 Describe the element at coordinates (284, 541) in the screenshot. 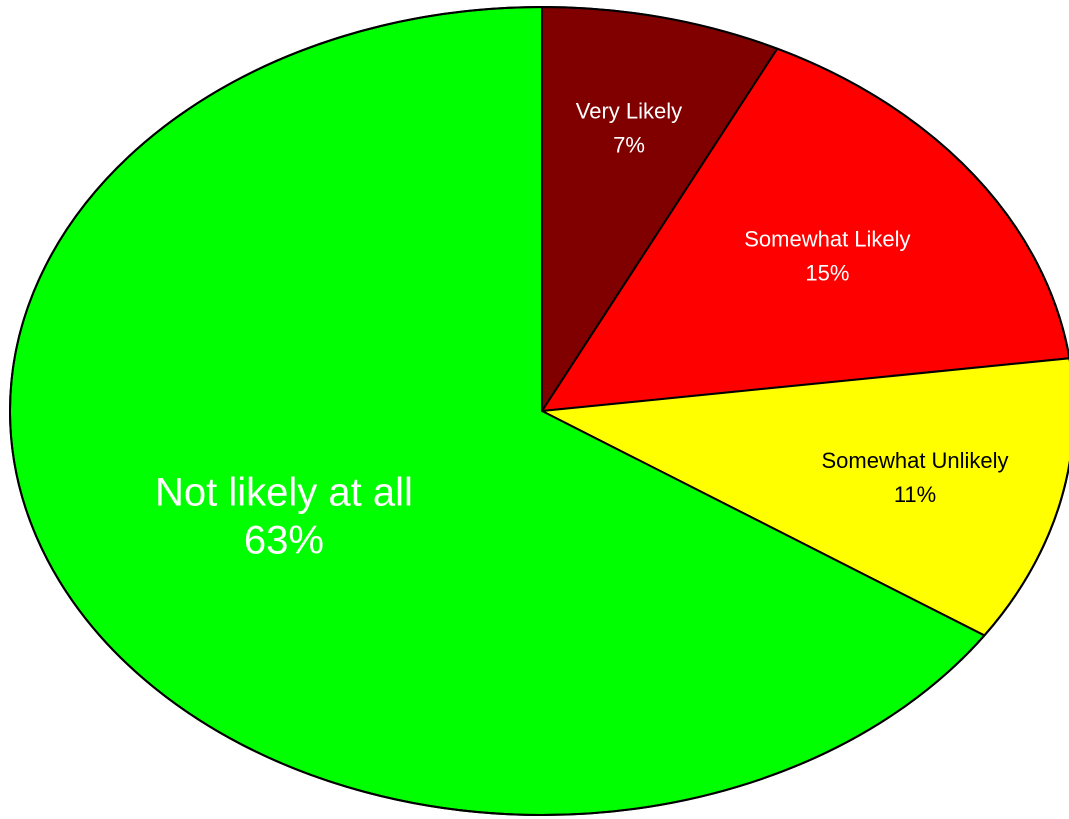

I see `slice-value-label: 63%` at that location.